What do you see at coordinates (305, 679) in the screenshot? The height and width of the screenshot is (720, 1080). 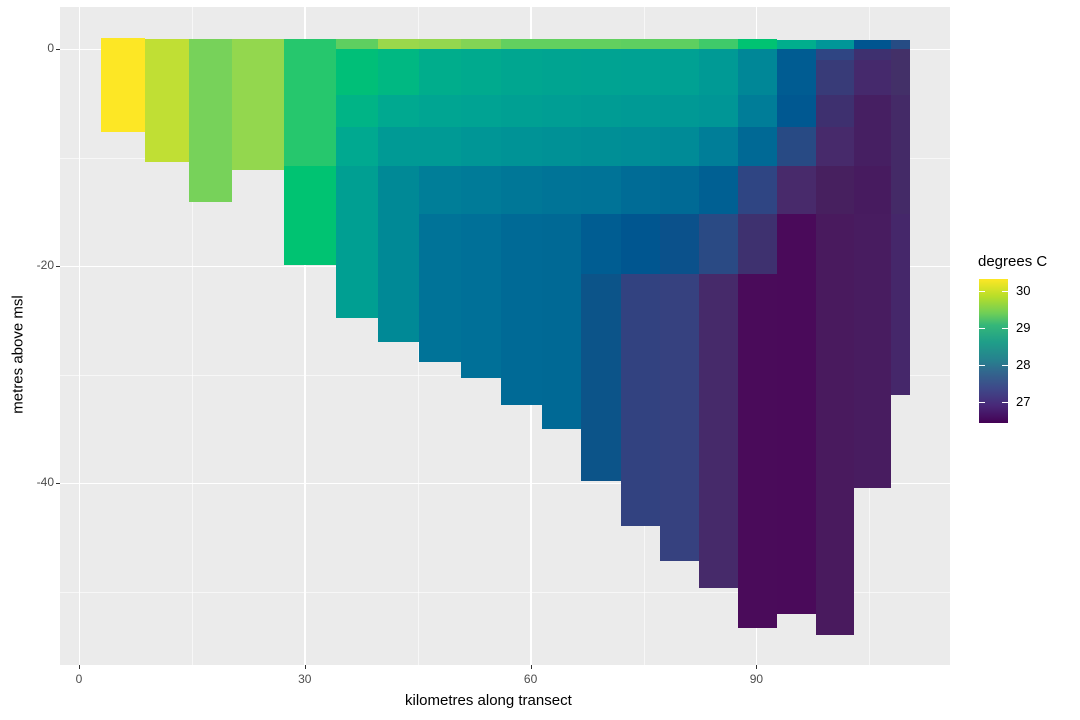 I see `x-tick-label: 30` at bounding box center [305, 679].